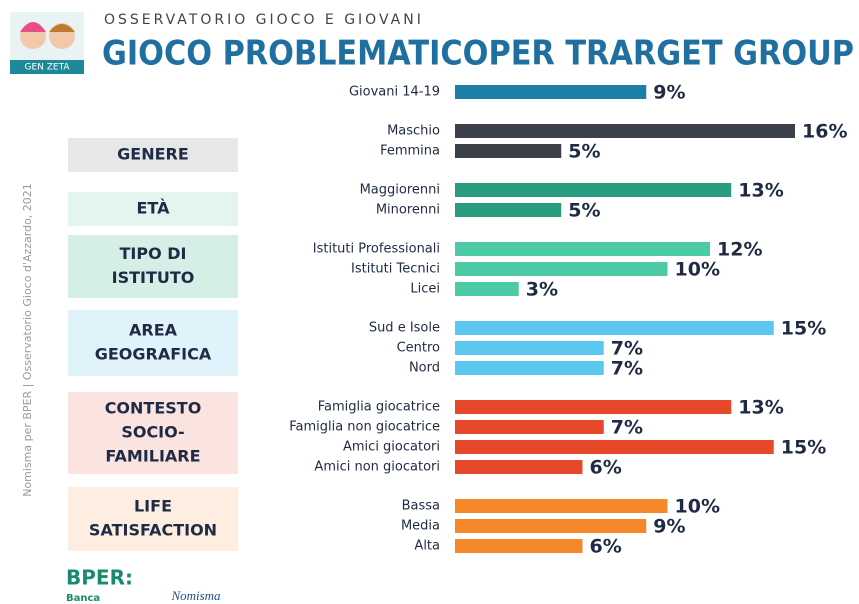 The height and width of the screenshot is (604, 859). I want to click on category-label: Giovani 14-19, so click(394, 92).